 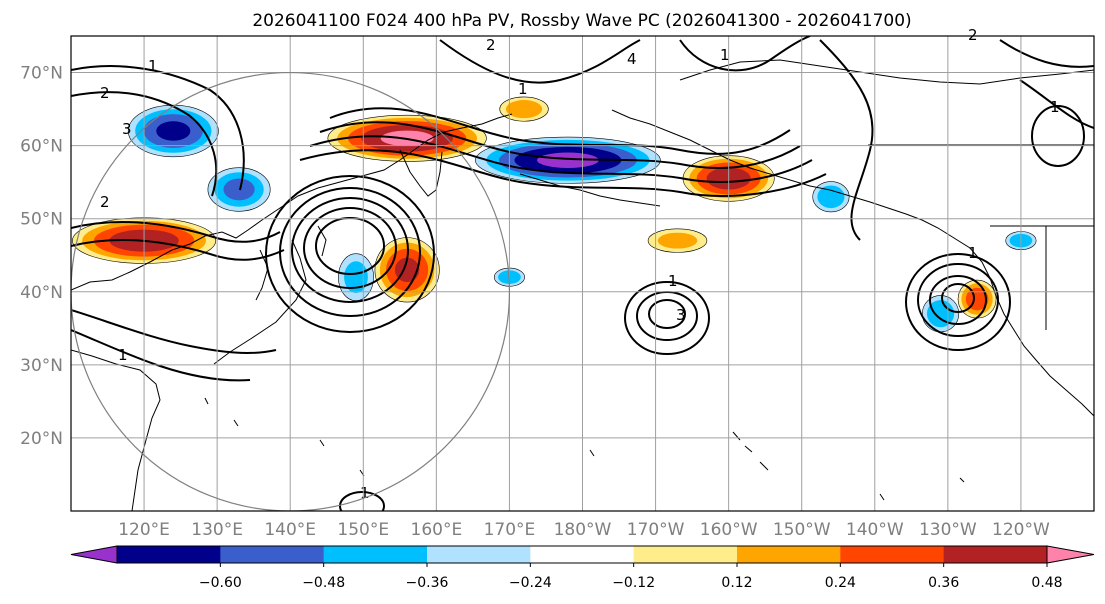 What do you see at coordinates (41, 256) in the screenshot?
I see `latitude-labels: 70°N 60°N 50°N 40°N 30°N 20°N` at bounding box center [41, 256].